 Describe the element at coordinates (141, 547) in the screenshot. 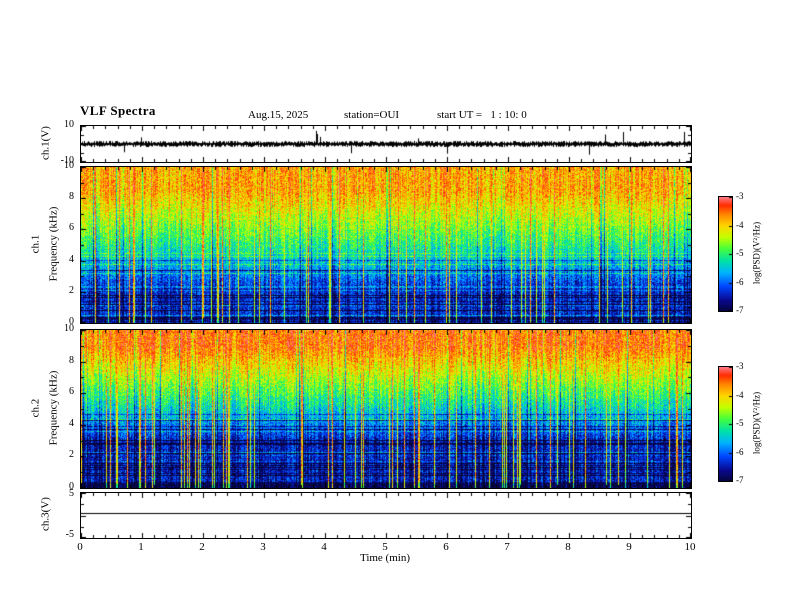

I see `x-tick-label: 1` at that location.